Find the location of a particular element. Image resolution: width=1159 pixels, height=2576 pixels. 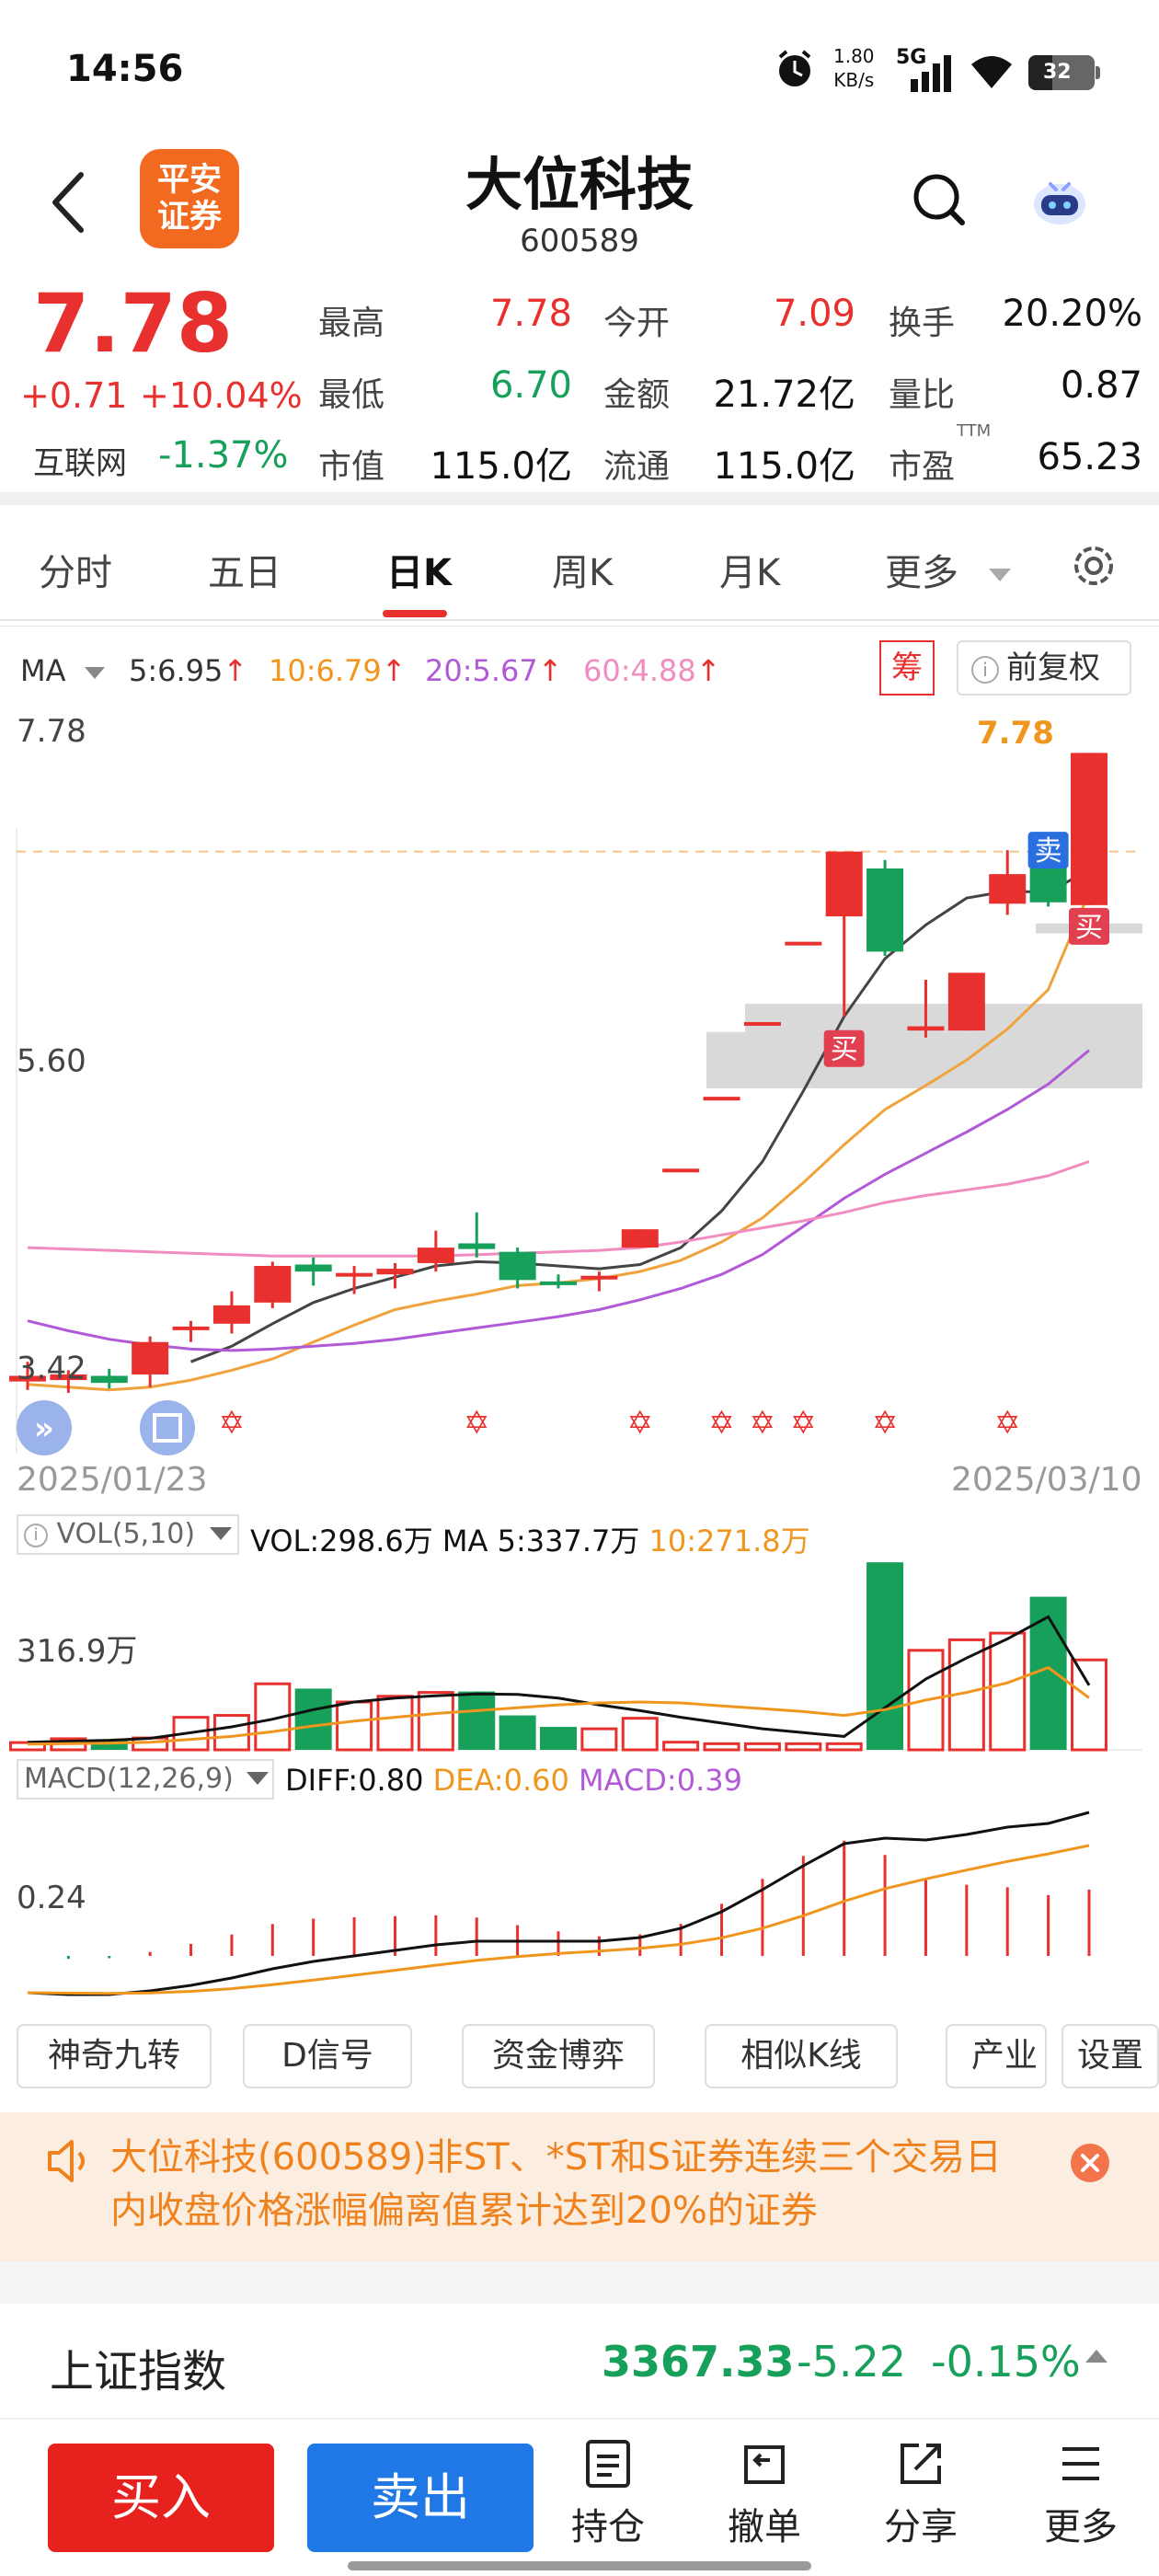

broker-logo: 平安 证券 is located at coordinates (189, 198).